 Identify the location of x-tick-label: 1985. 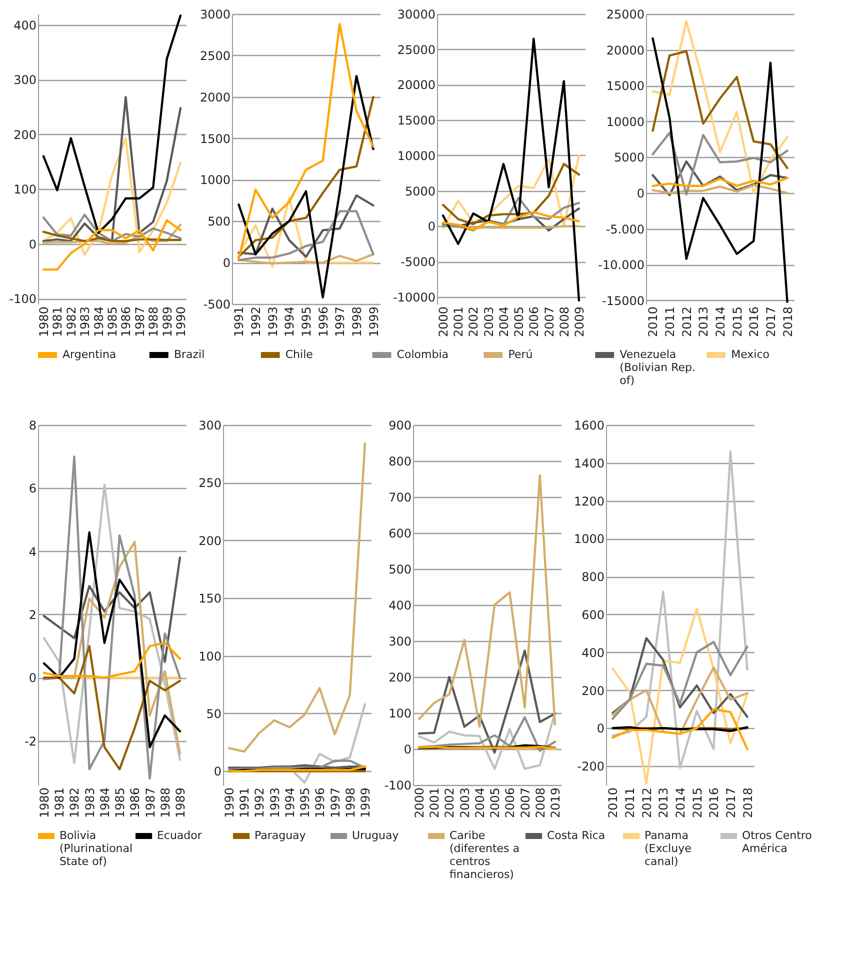
(120, 803).